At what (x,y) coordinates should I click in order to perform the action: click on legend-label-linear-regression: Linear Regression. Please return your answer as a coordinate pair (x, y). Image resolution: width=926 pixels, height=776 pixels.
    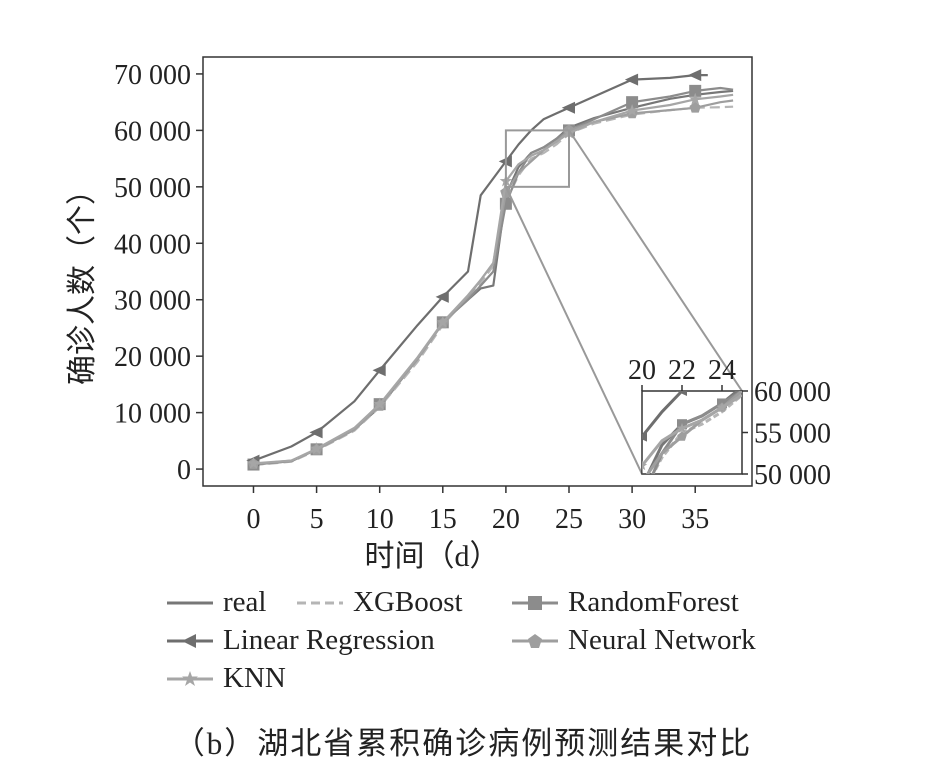
    Looking at the image, I should click on (329, 640).